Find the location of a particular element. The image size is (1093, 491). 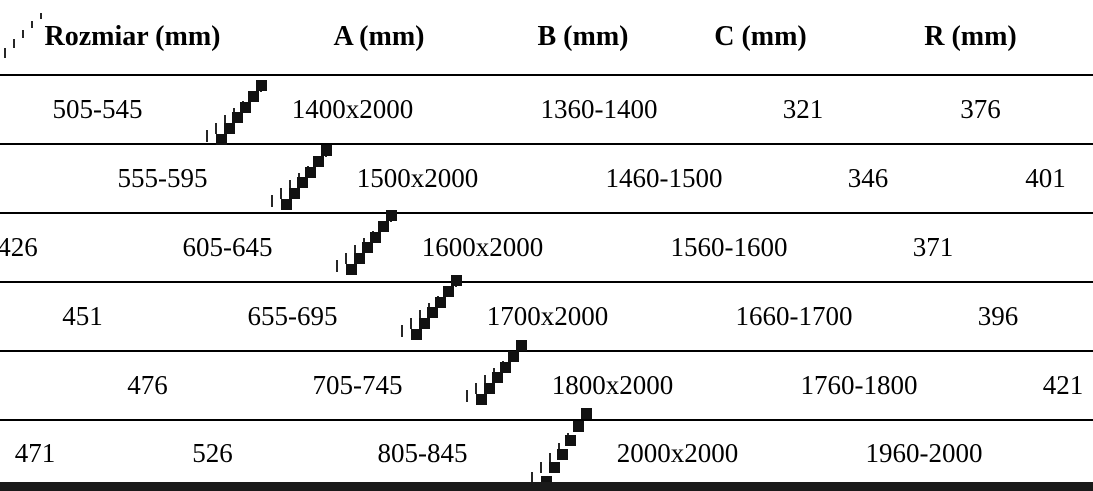

column-header-b: B (mm) is located at coordinates (583, 38).